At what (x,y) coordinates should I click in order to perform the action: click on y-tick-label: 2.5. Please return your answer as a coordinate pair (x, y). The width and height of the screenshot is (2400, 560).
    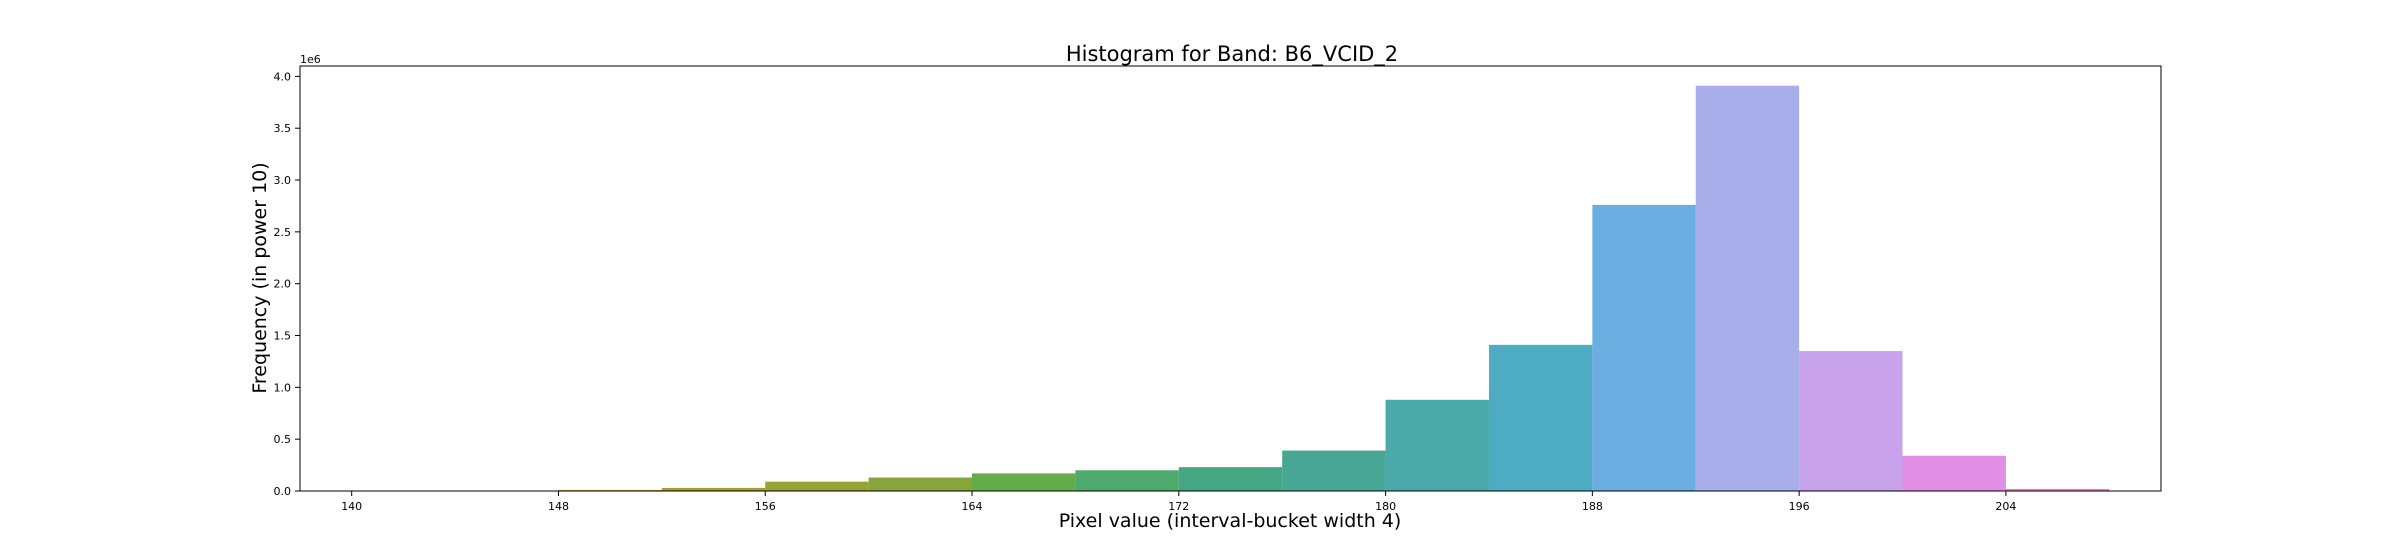
    Looking at the image, I should click on (283, 232).